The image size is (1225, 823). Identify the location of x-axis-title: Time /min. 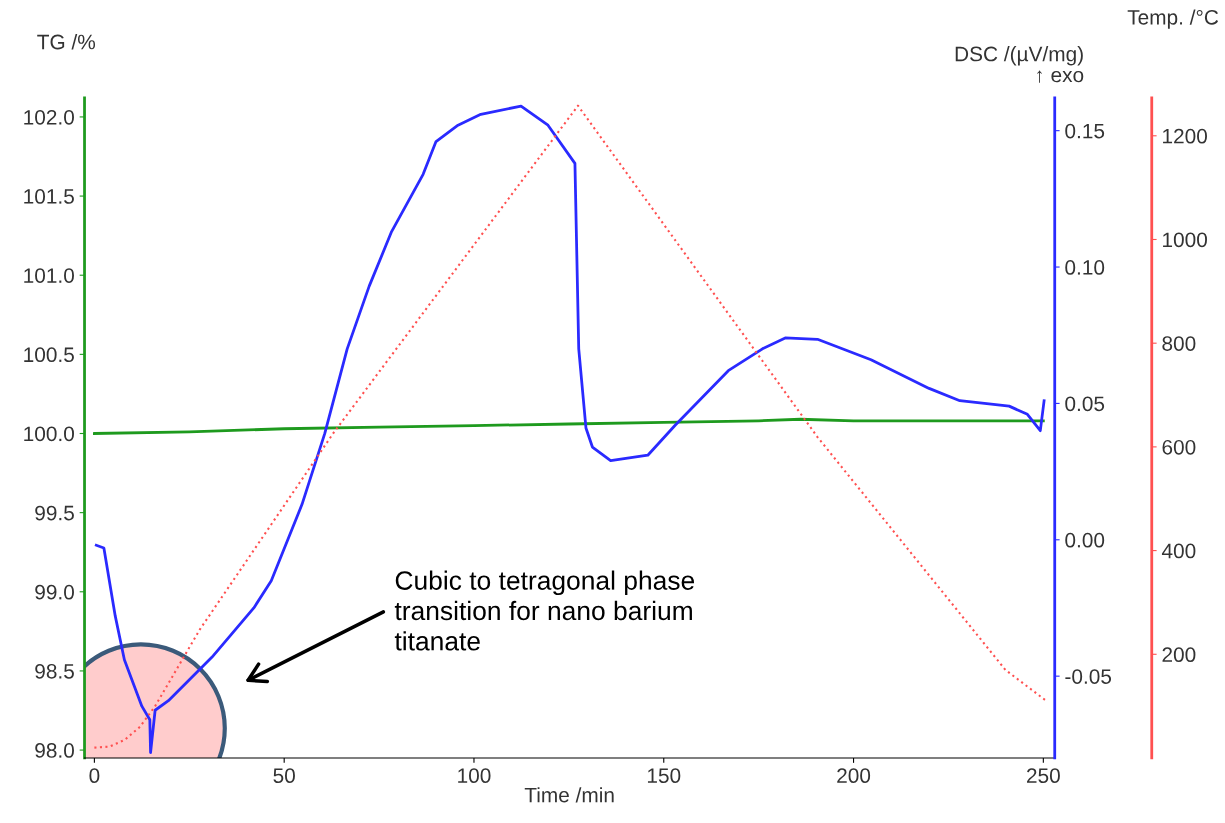
(569, 795).